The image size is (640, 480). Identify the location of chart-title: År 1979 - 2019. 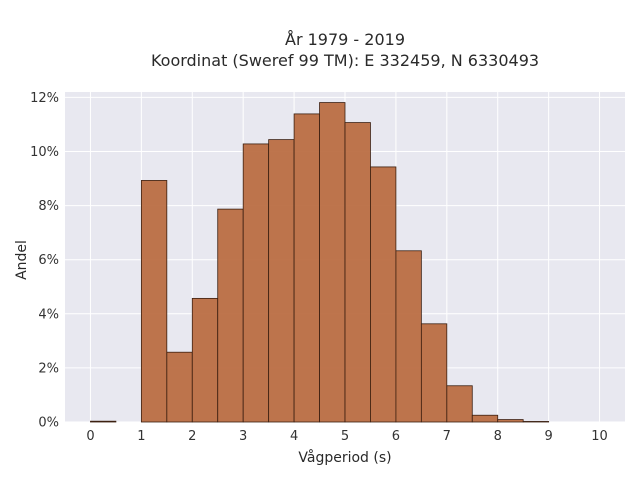
(345, 39).